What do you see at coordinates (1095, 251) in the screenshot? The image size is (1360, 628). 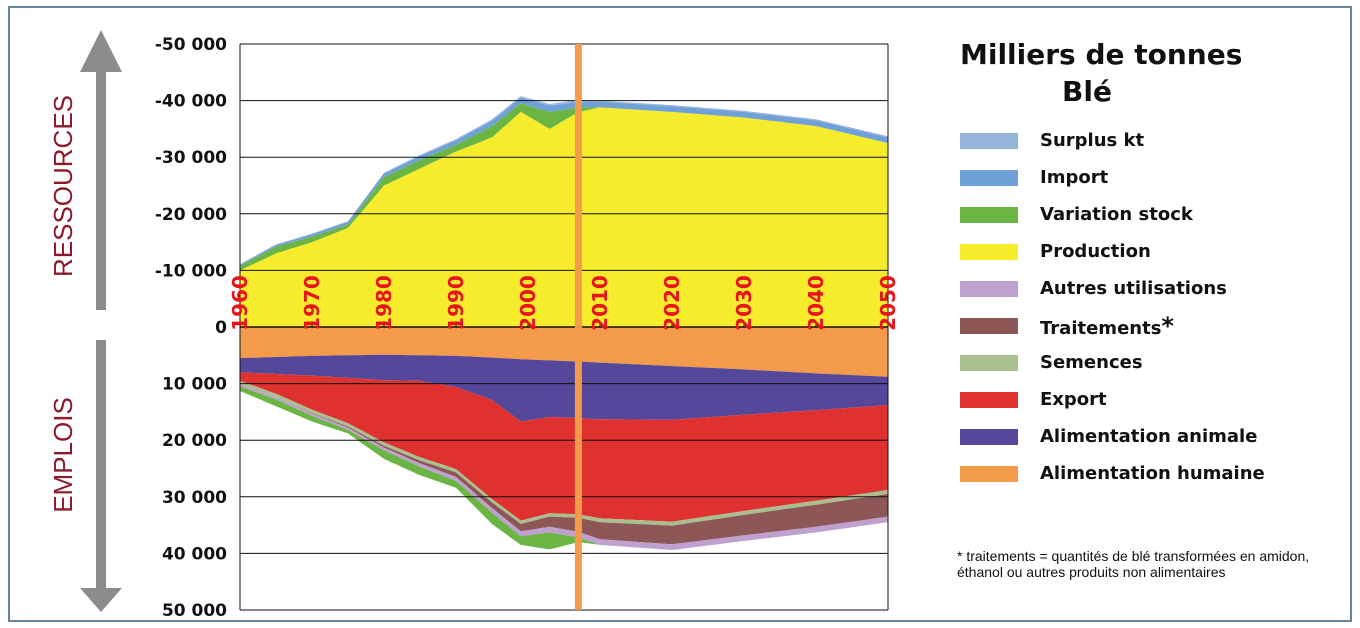 I see `legend-label: Production` at bounding box center [1095, 251].